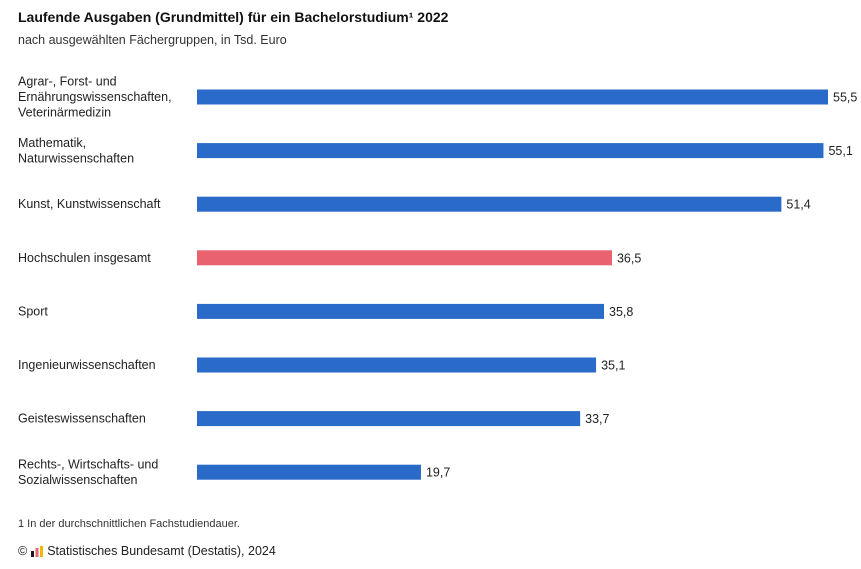 This screenshot has width=861, height=569. I want to click on category-label: Mathematik, Naturwissenschaften, so click(76, 151).